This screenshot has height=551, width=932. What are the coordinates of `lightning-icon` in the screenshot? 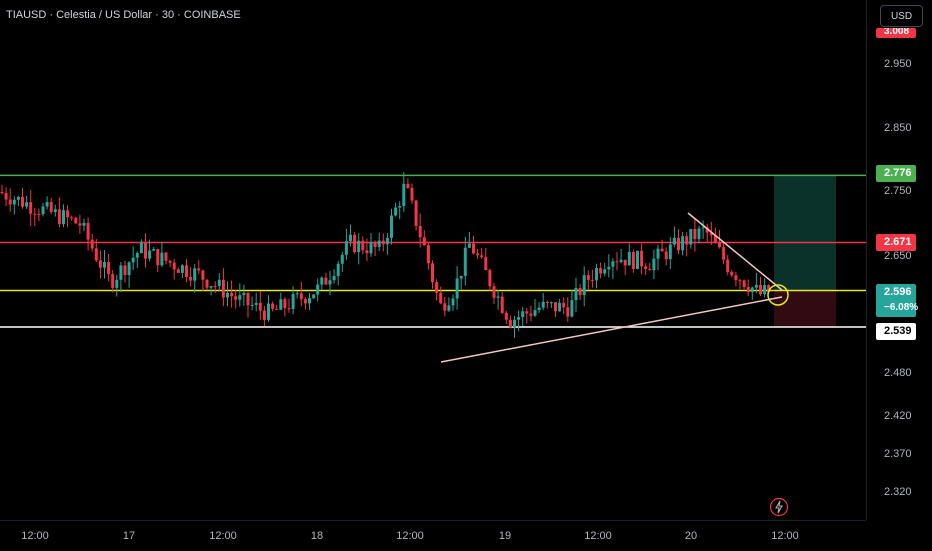 It's located at (779, 507).